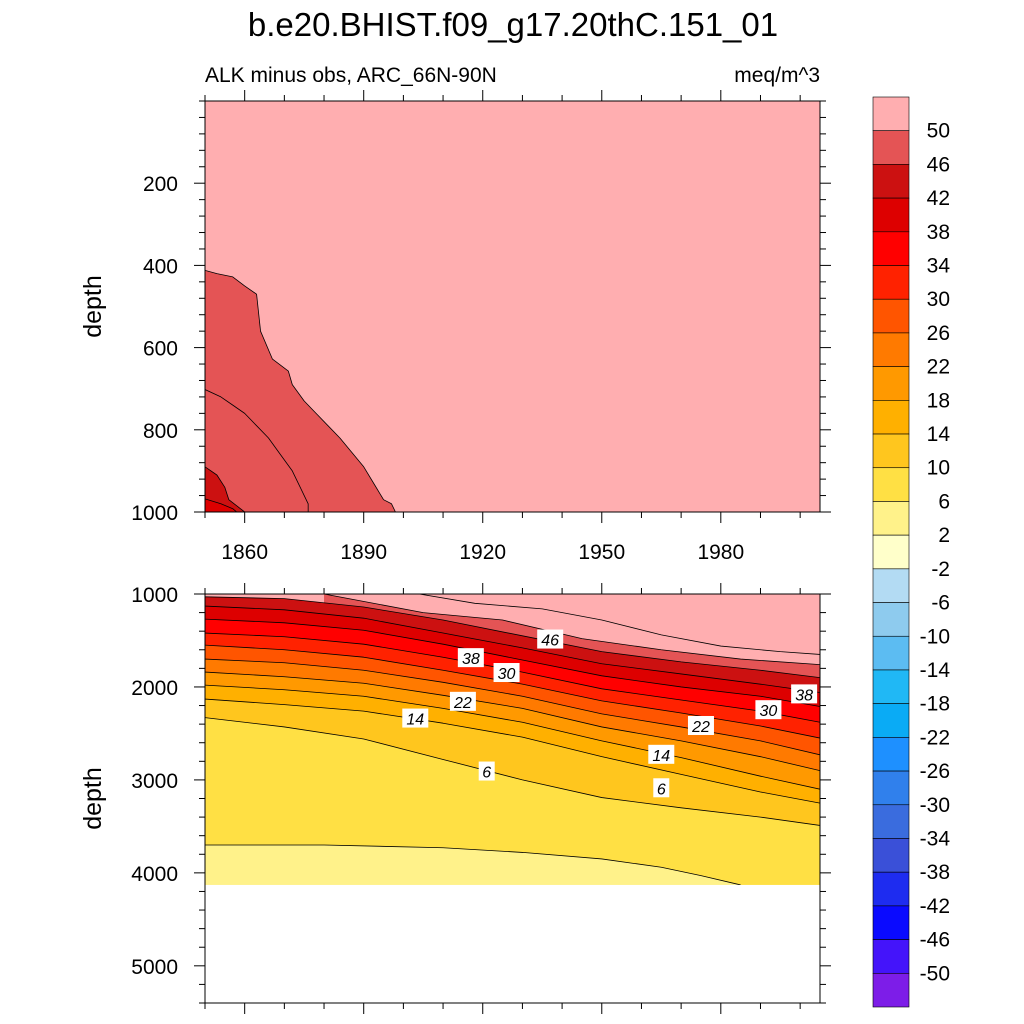 The image size is (1024, 1024). I want to click on contour-label: 22, so click(462, 701).